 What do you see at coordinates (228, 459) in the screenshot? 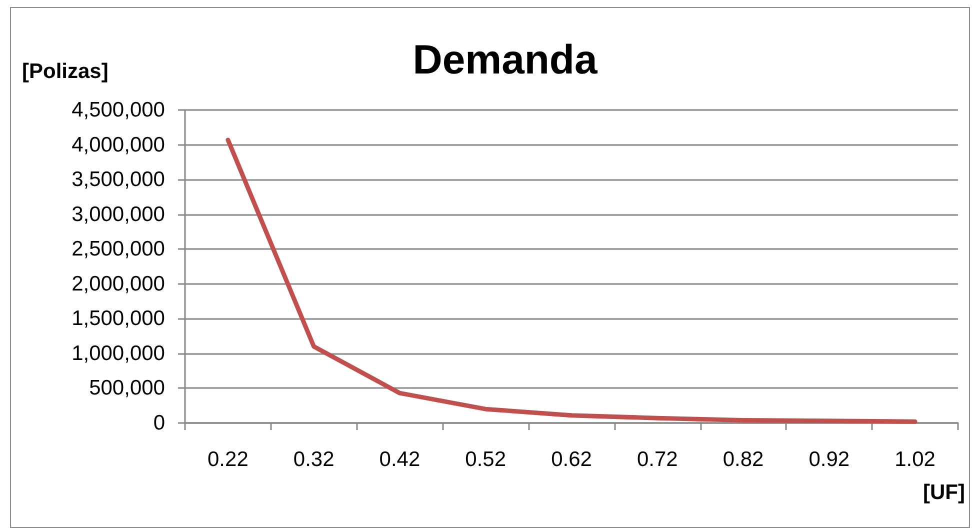
I see `x-tick-label: 0.22` at bounding box center [228, 459].